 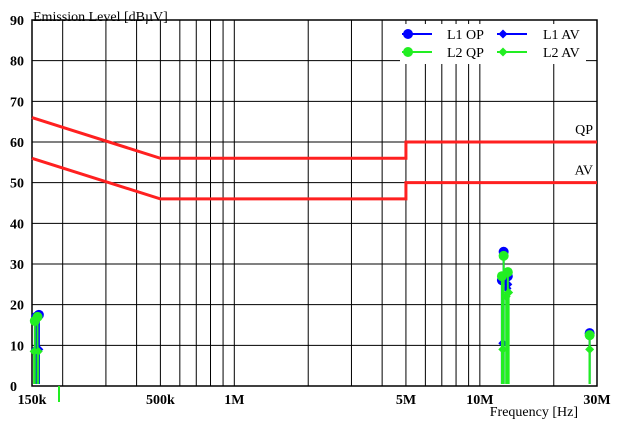 I want to click on y-tick-label: 20, so click(x=17, y=306).